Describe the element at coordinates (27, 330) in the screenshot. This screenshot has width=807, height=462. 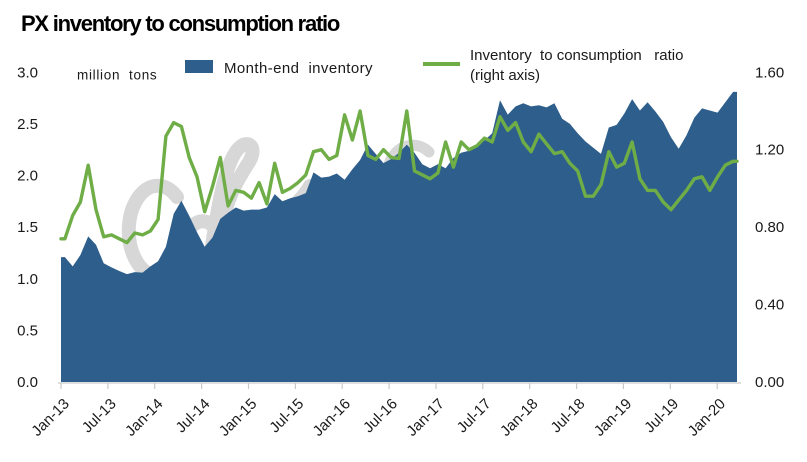
I see `svg-text: 0.5` at that location.